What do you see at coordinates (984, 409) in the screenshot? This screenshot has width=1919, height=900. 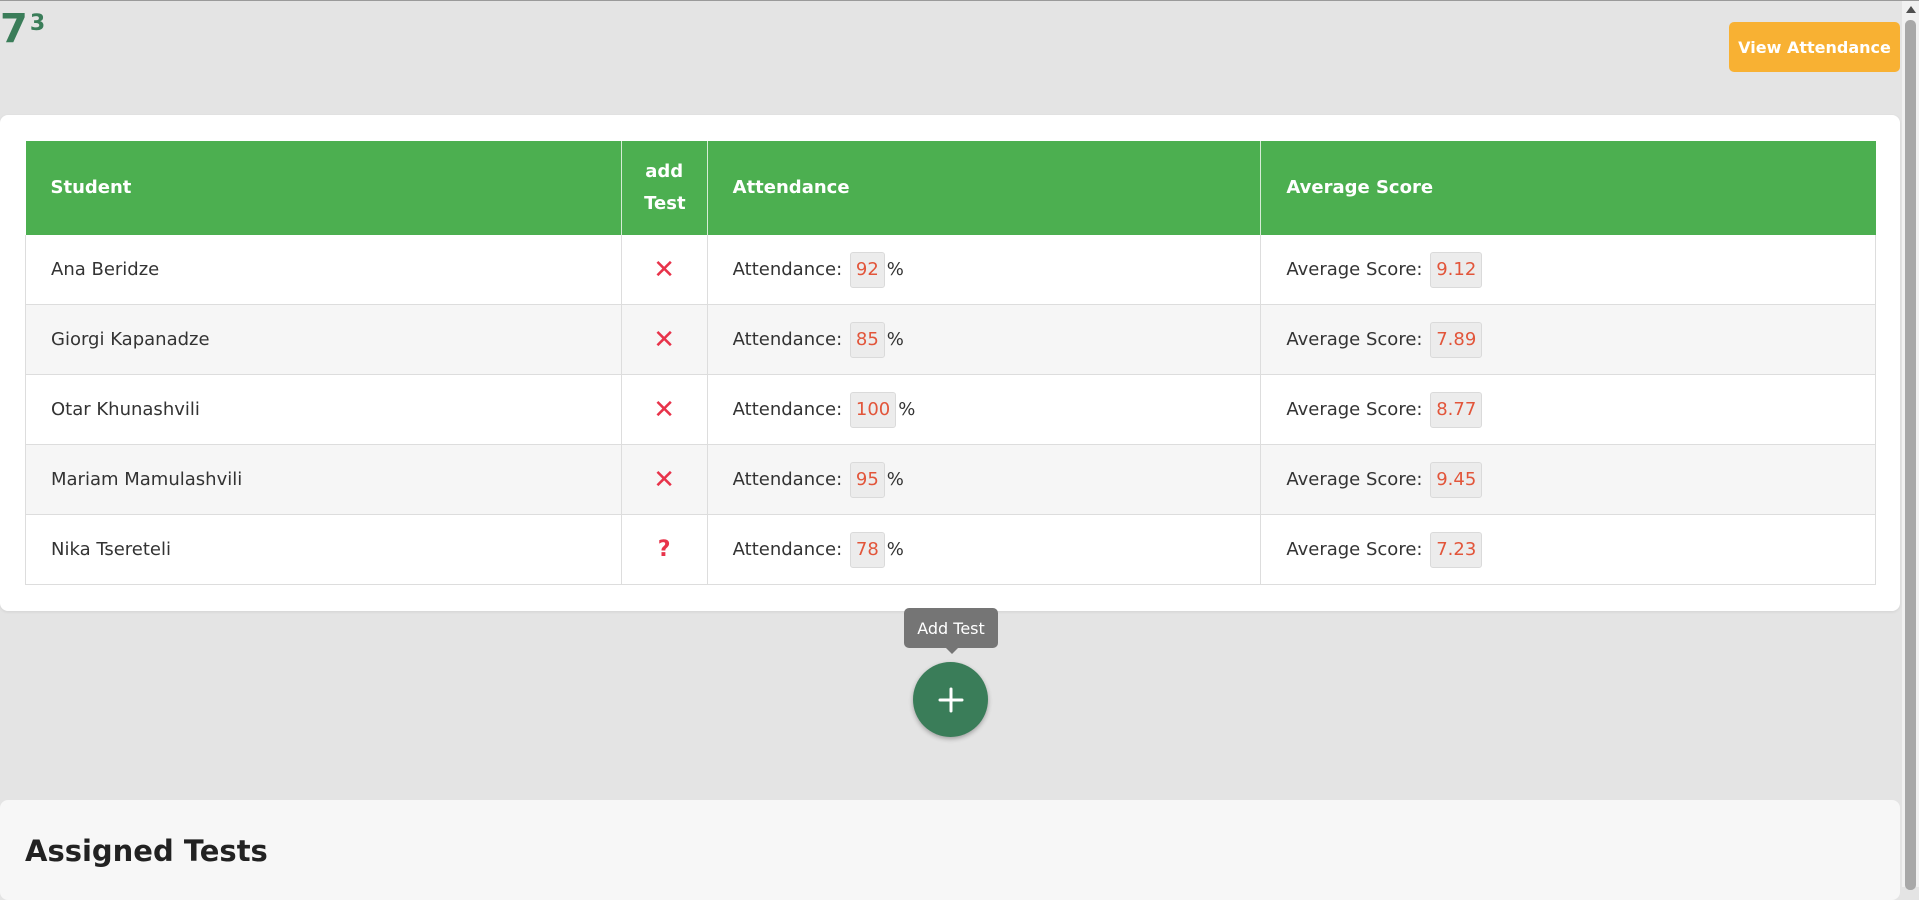 I see `attendance-cell: Attendance: 100%` at bounding box center [984, 409].